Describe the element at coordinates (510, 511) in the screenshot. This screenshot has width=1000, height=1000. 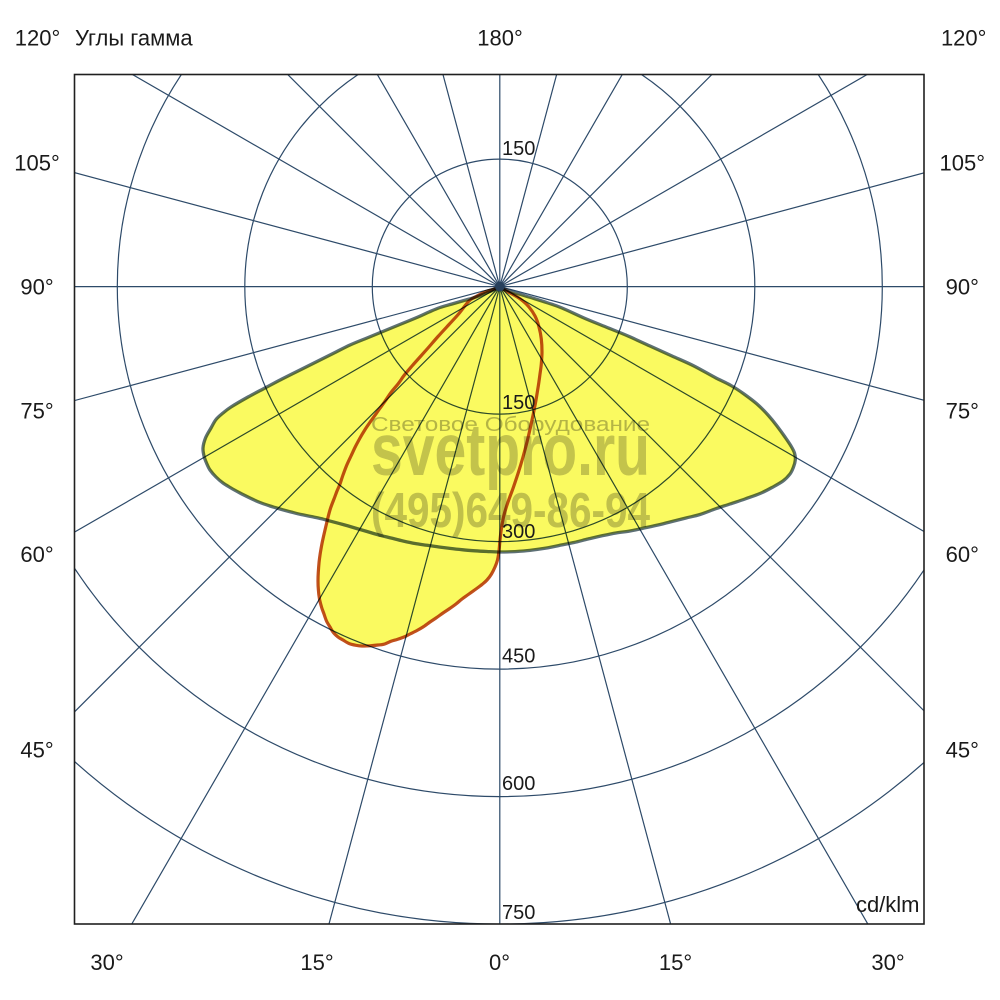
I see `svg-text: (495)649-86-94` at that location.